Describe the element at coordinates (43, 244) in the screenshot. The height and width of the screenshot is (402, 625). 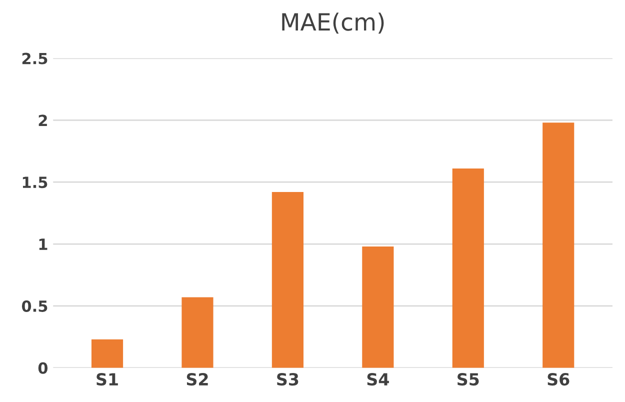
I see `y-tick-label: 1` at that location.